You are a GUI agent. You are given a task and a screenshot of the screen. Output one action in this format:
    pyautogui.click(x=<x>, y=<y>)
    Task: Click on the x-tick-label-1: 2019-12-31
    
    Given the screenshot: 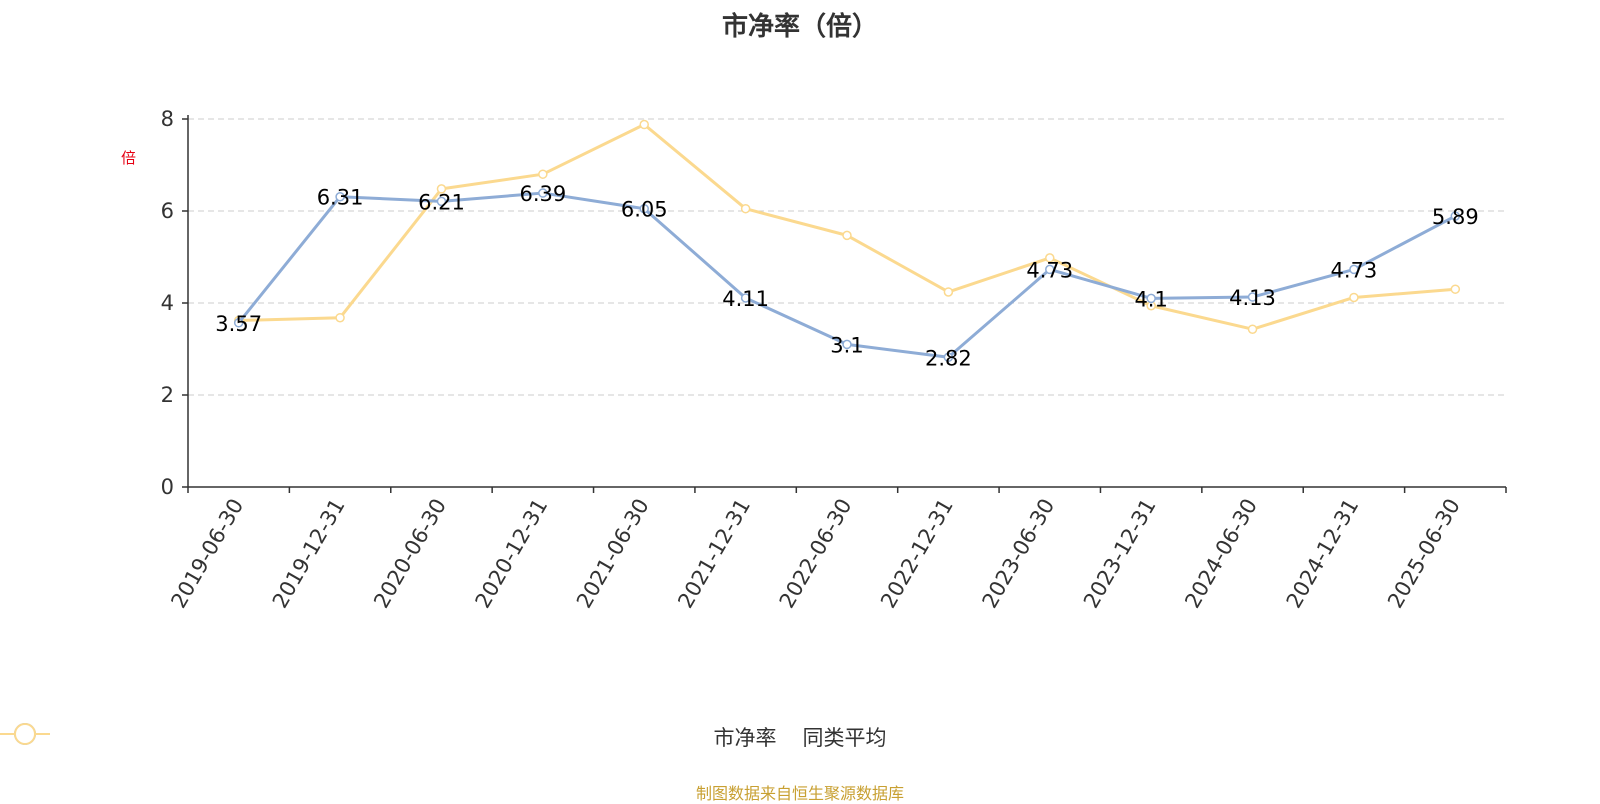 What is the action you would take?
    pyautogui.click(x=309, y=554)
    